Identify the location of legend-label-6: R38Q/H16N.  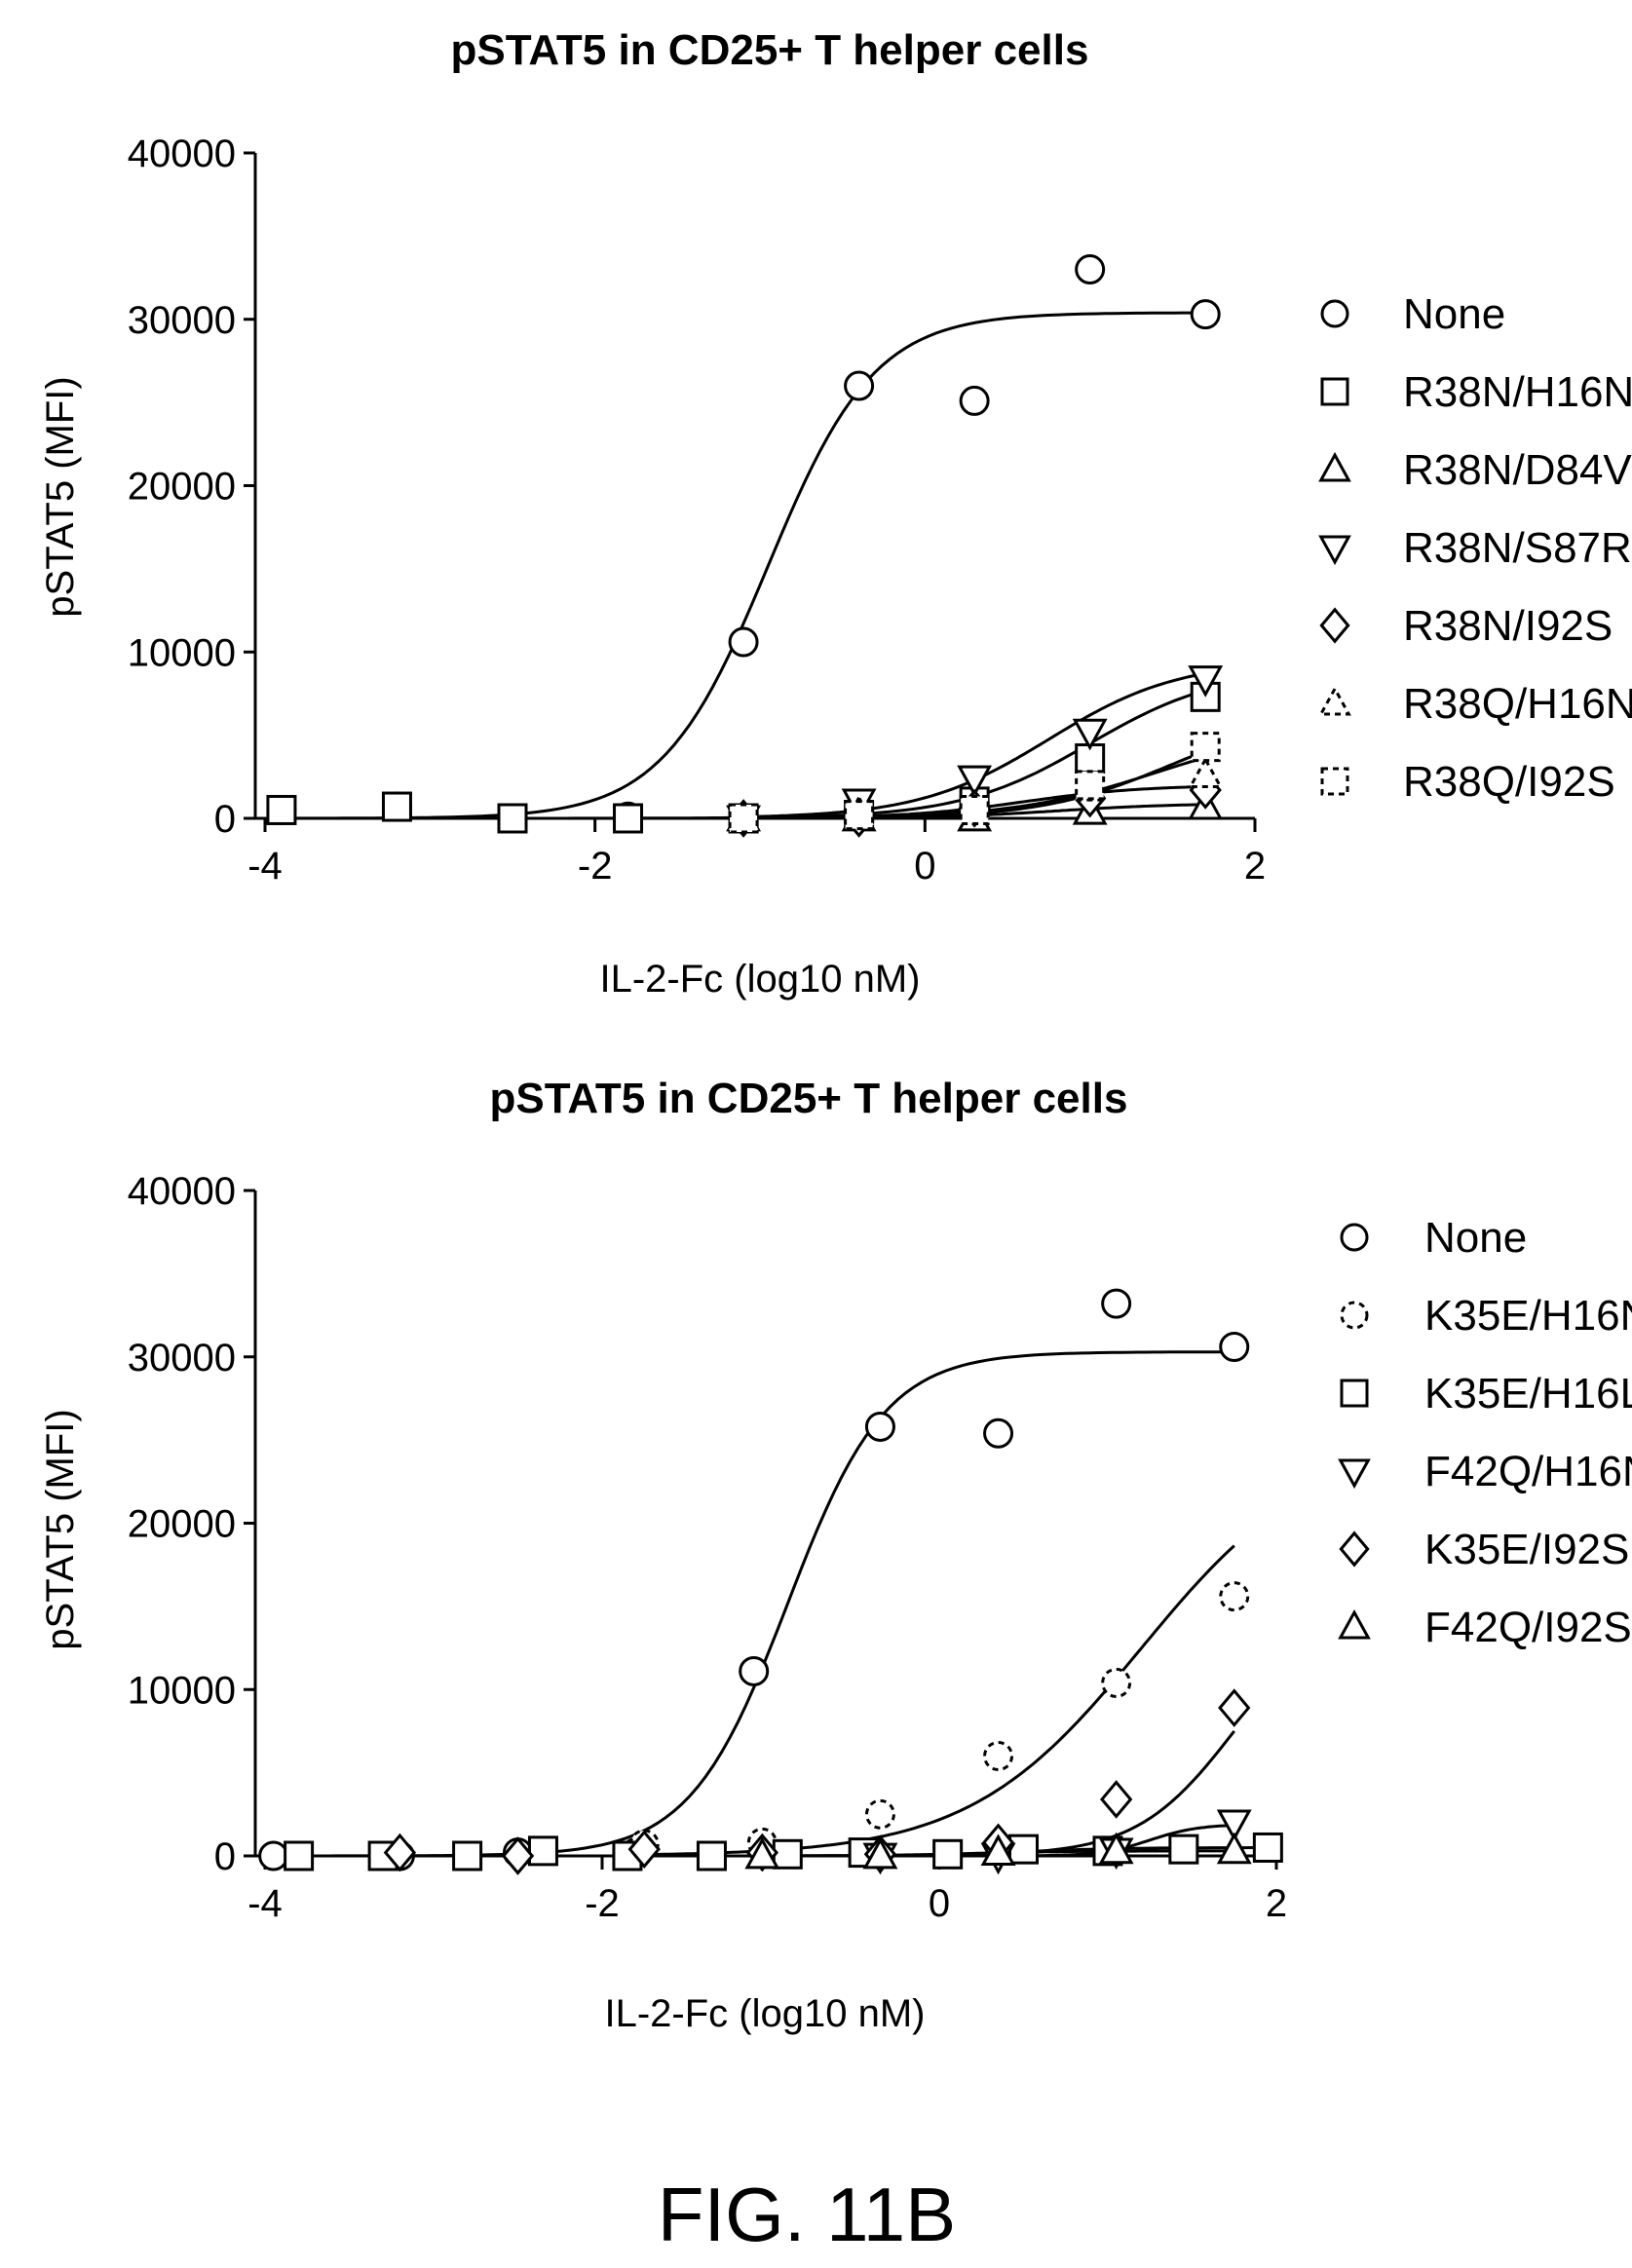
(1517, 704).